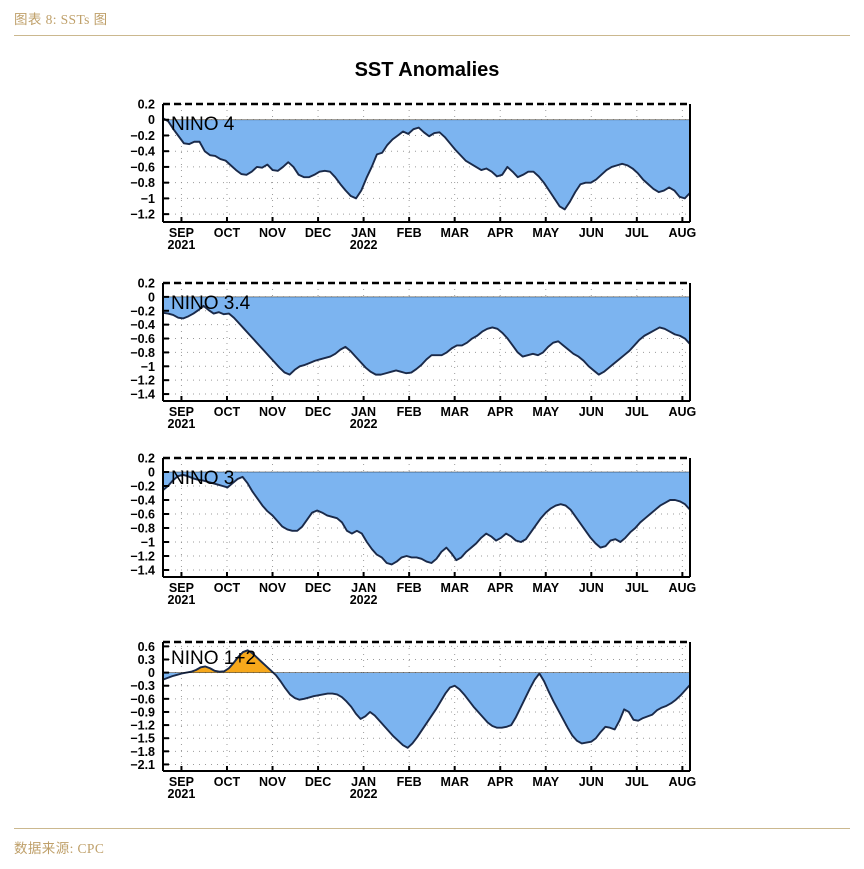 The width and height of the screenshot is (864, 869). I want to click on y-tick-label: 0.3, so click(146, 660).